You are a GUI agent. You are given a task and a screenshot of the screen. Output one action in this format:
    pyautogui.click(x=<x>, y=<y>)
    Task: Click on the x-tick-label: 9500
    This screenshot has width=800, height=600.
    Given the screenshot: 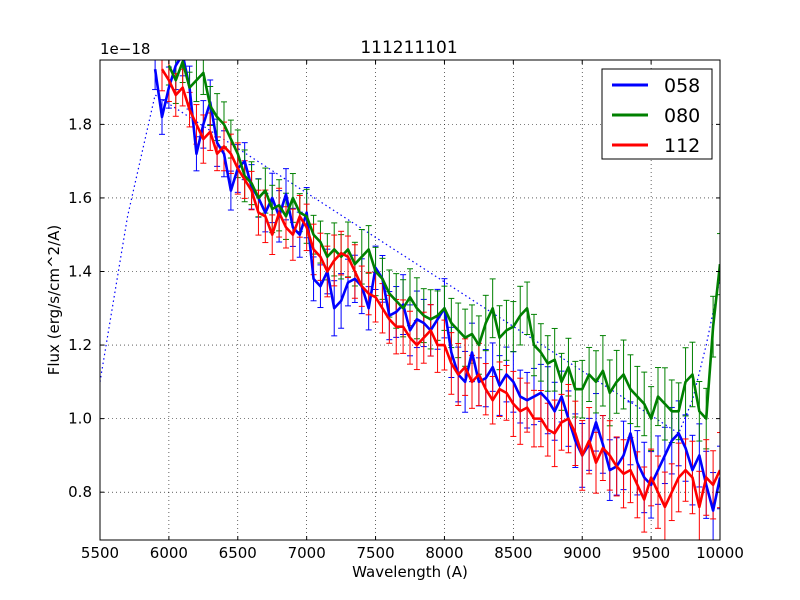 What is the action you would take?
    pyautogui.click(x=651, y=553)
    